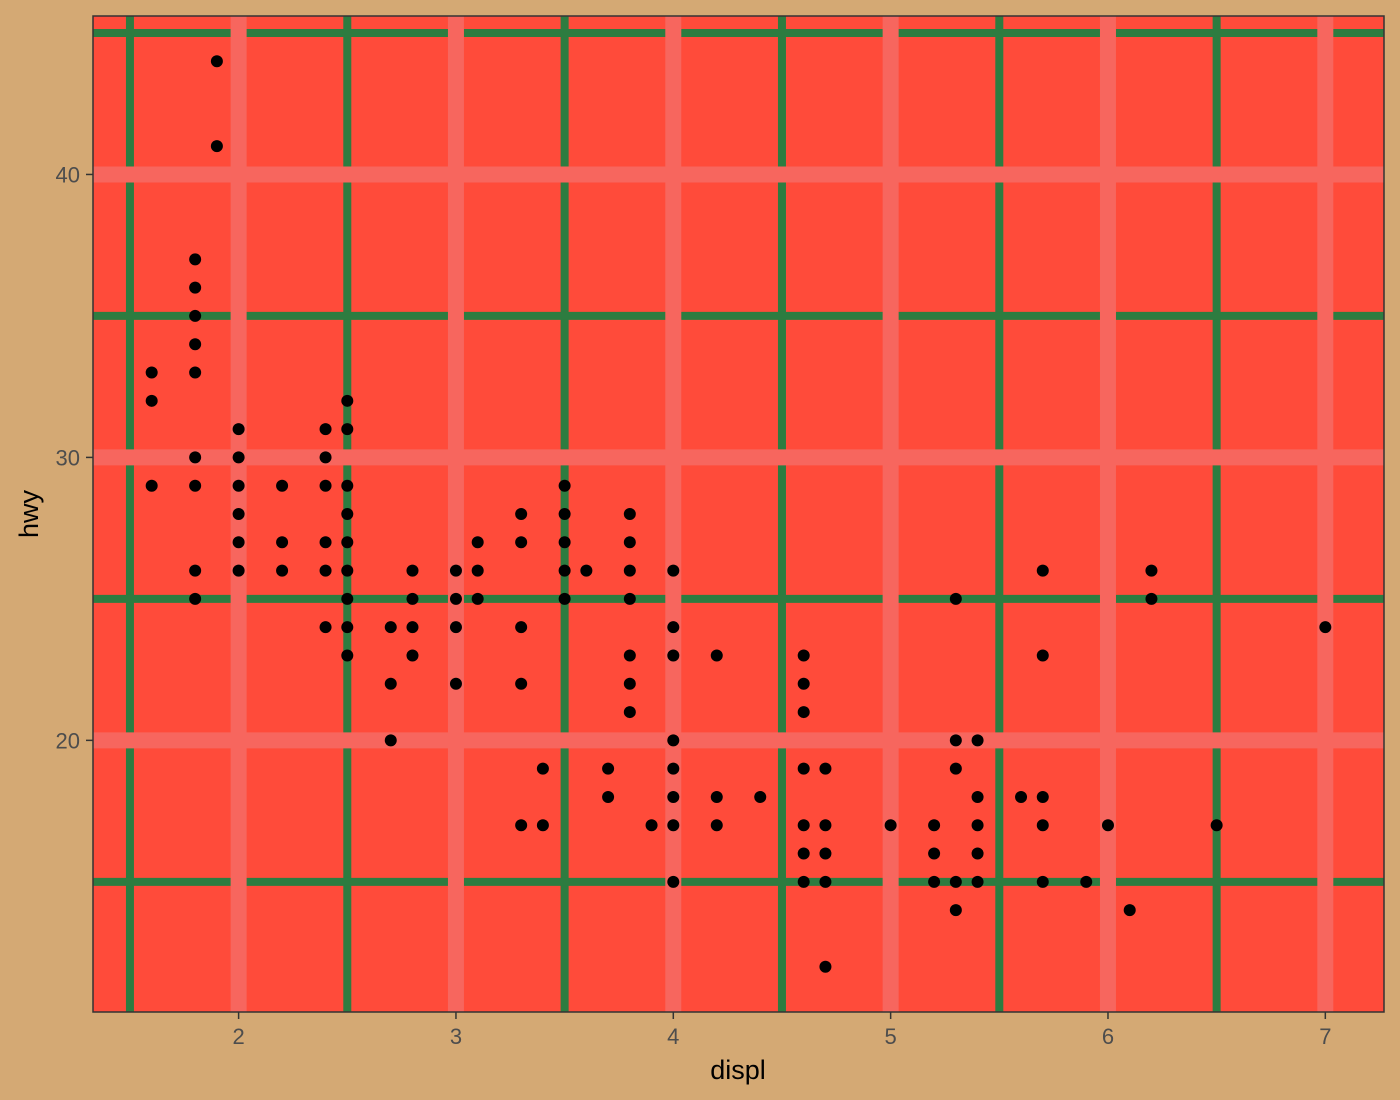  I want to click on x-tick-label: 6, so click(1108, 1036).